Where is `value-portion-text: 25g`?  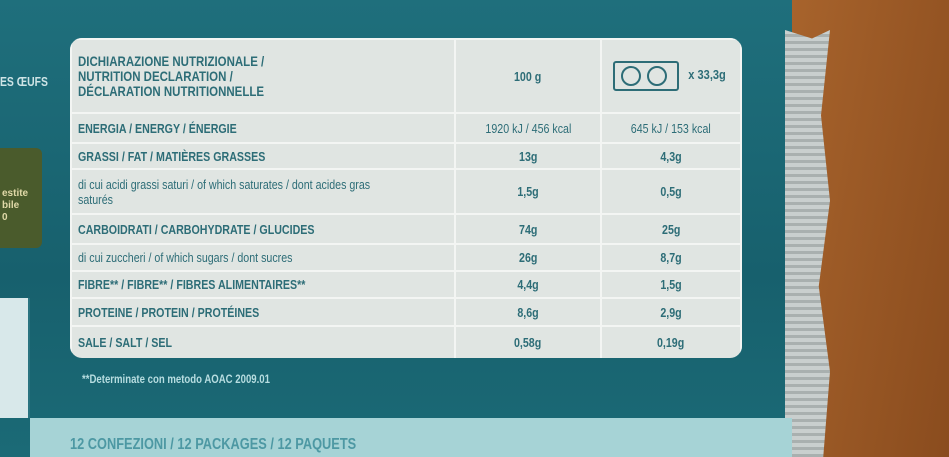 value-portion-text: 25g is located at coordinates (671, 229).